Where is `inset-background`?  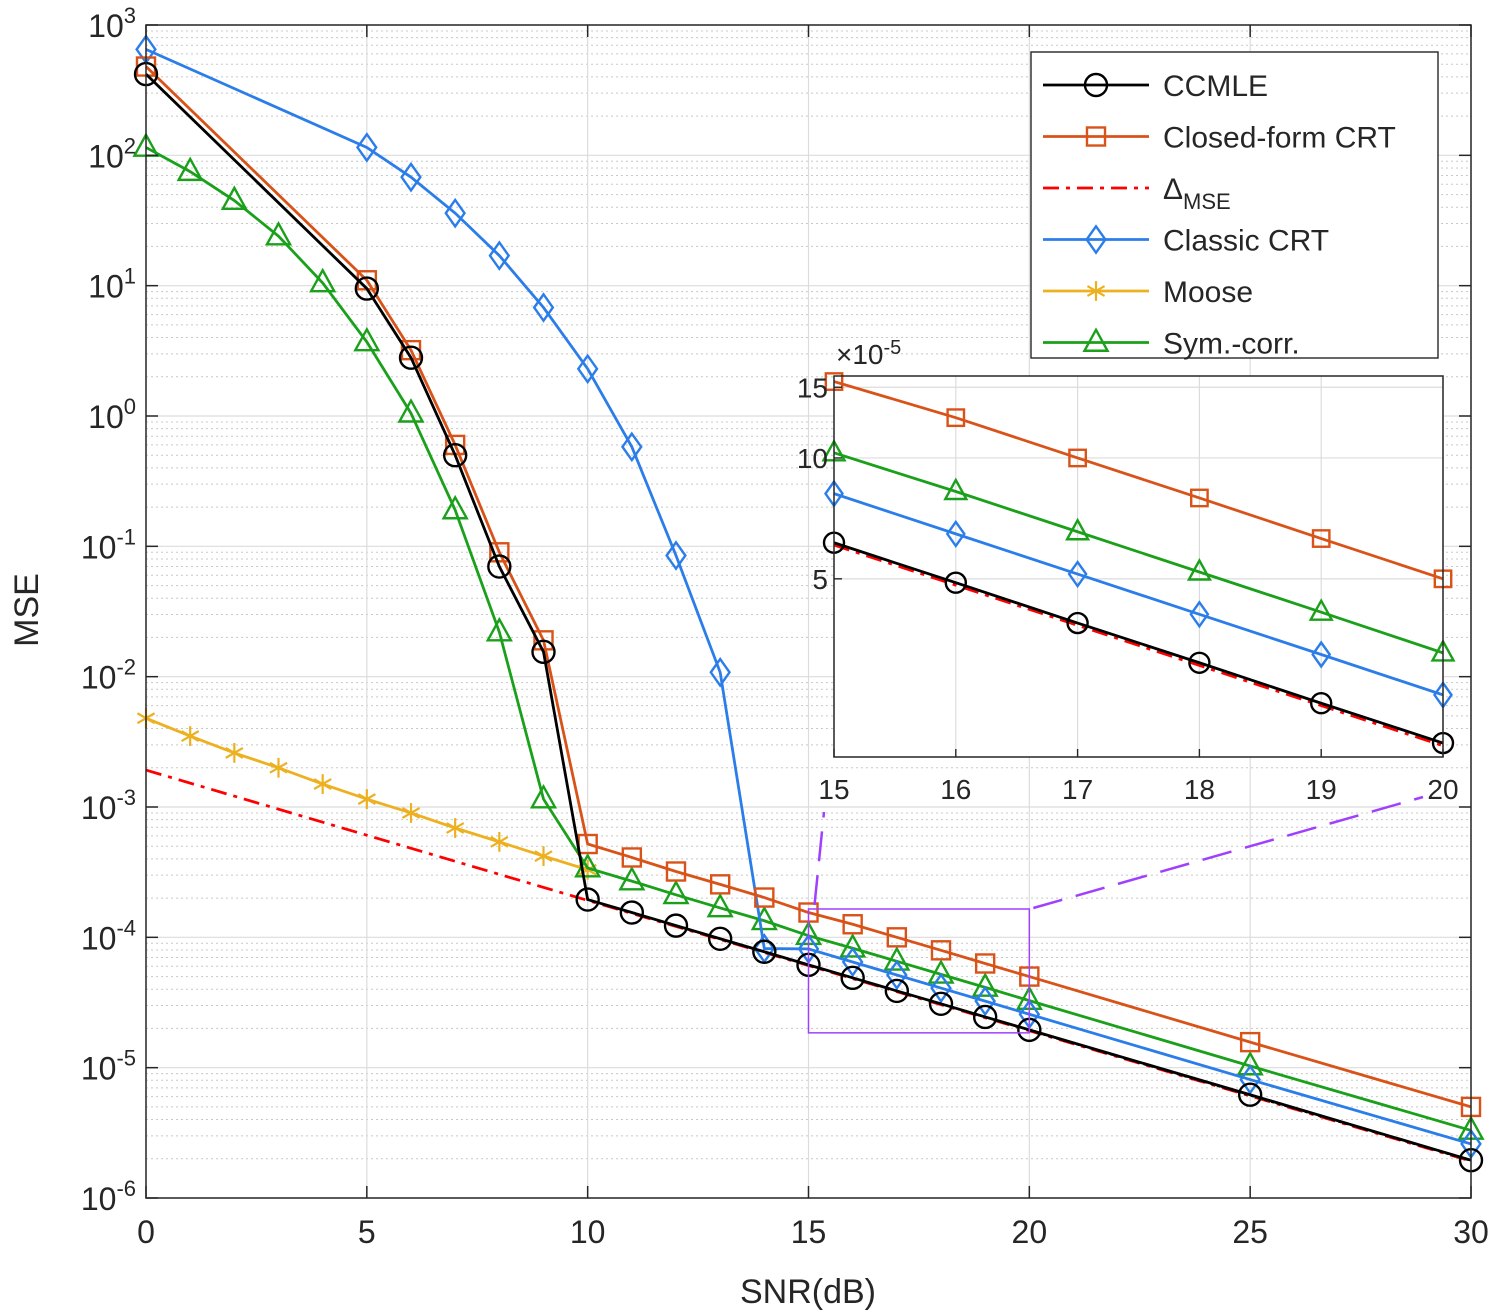 inset-background is located at coordinates (1138, 566).